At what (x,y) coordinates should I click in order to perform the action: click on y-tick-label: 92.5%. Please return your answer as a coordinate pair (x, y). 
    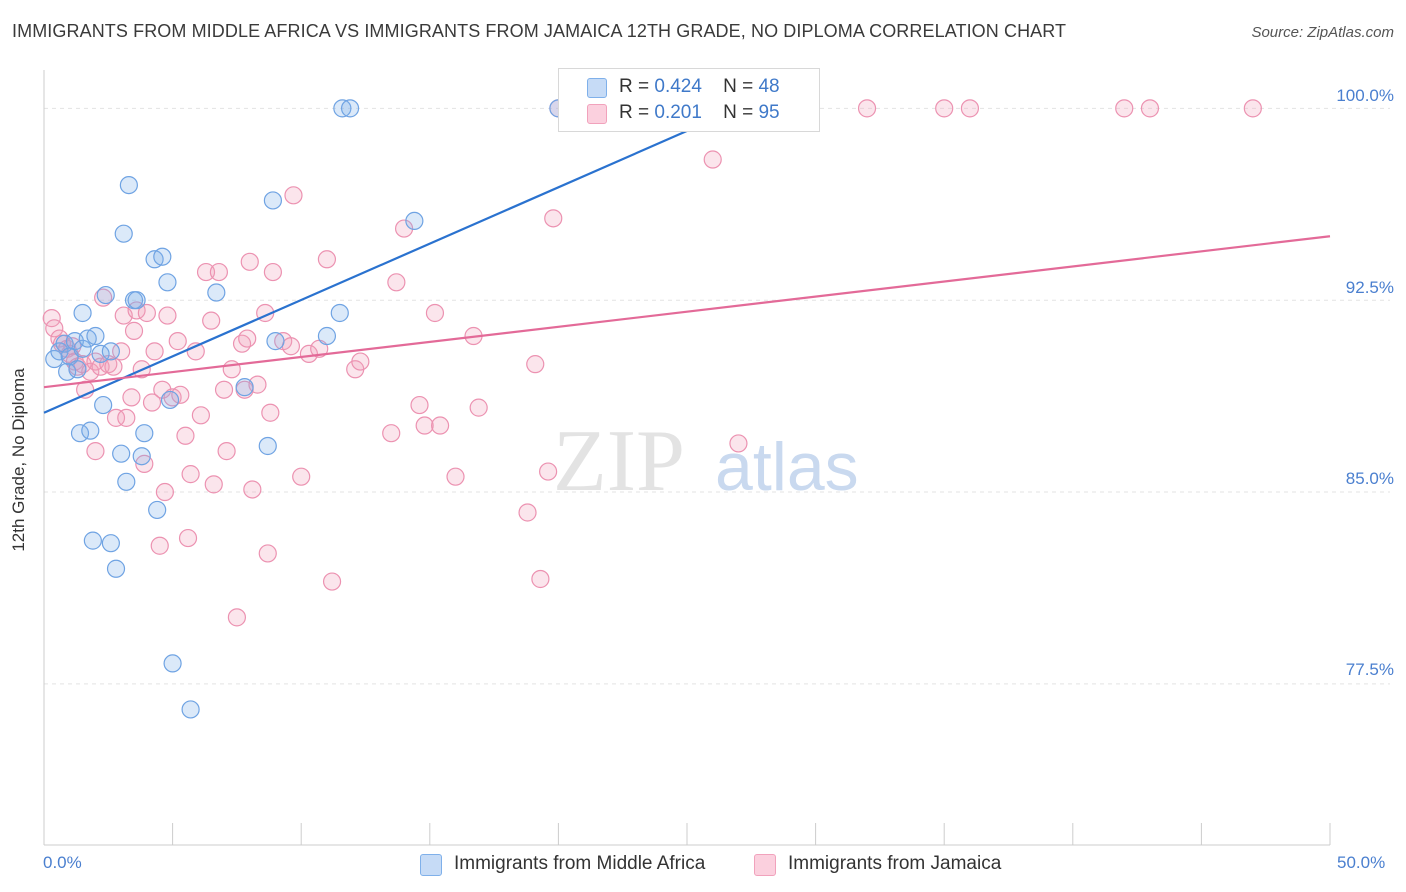
    Looking at the image, I should click on (1369, 287).